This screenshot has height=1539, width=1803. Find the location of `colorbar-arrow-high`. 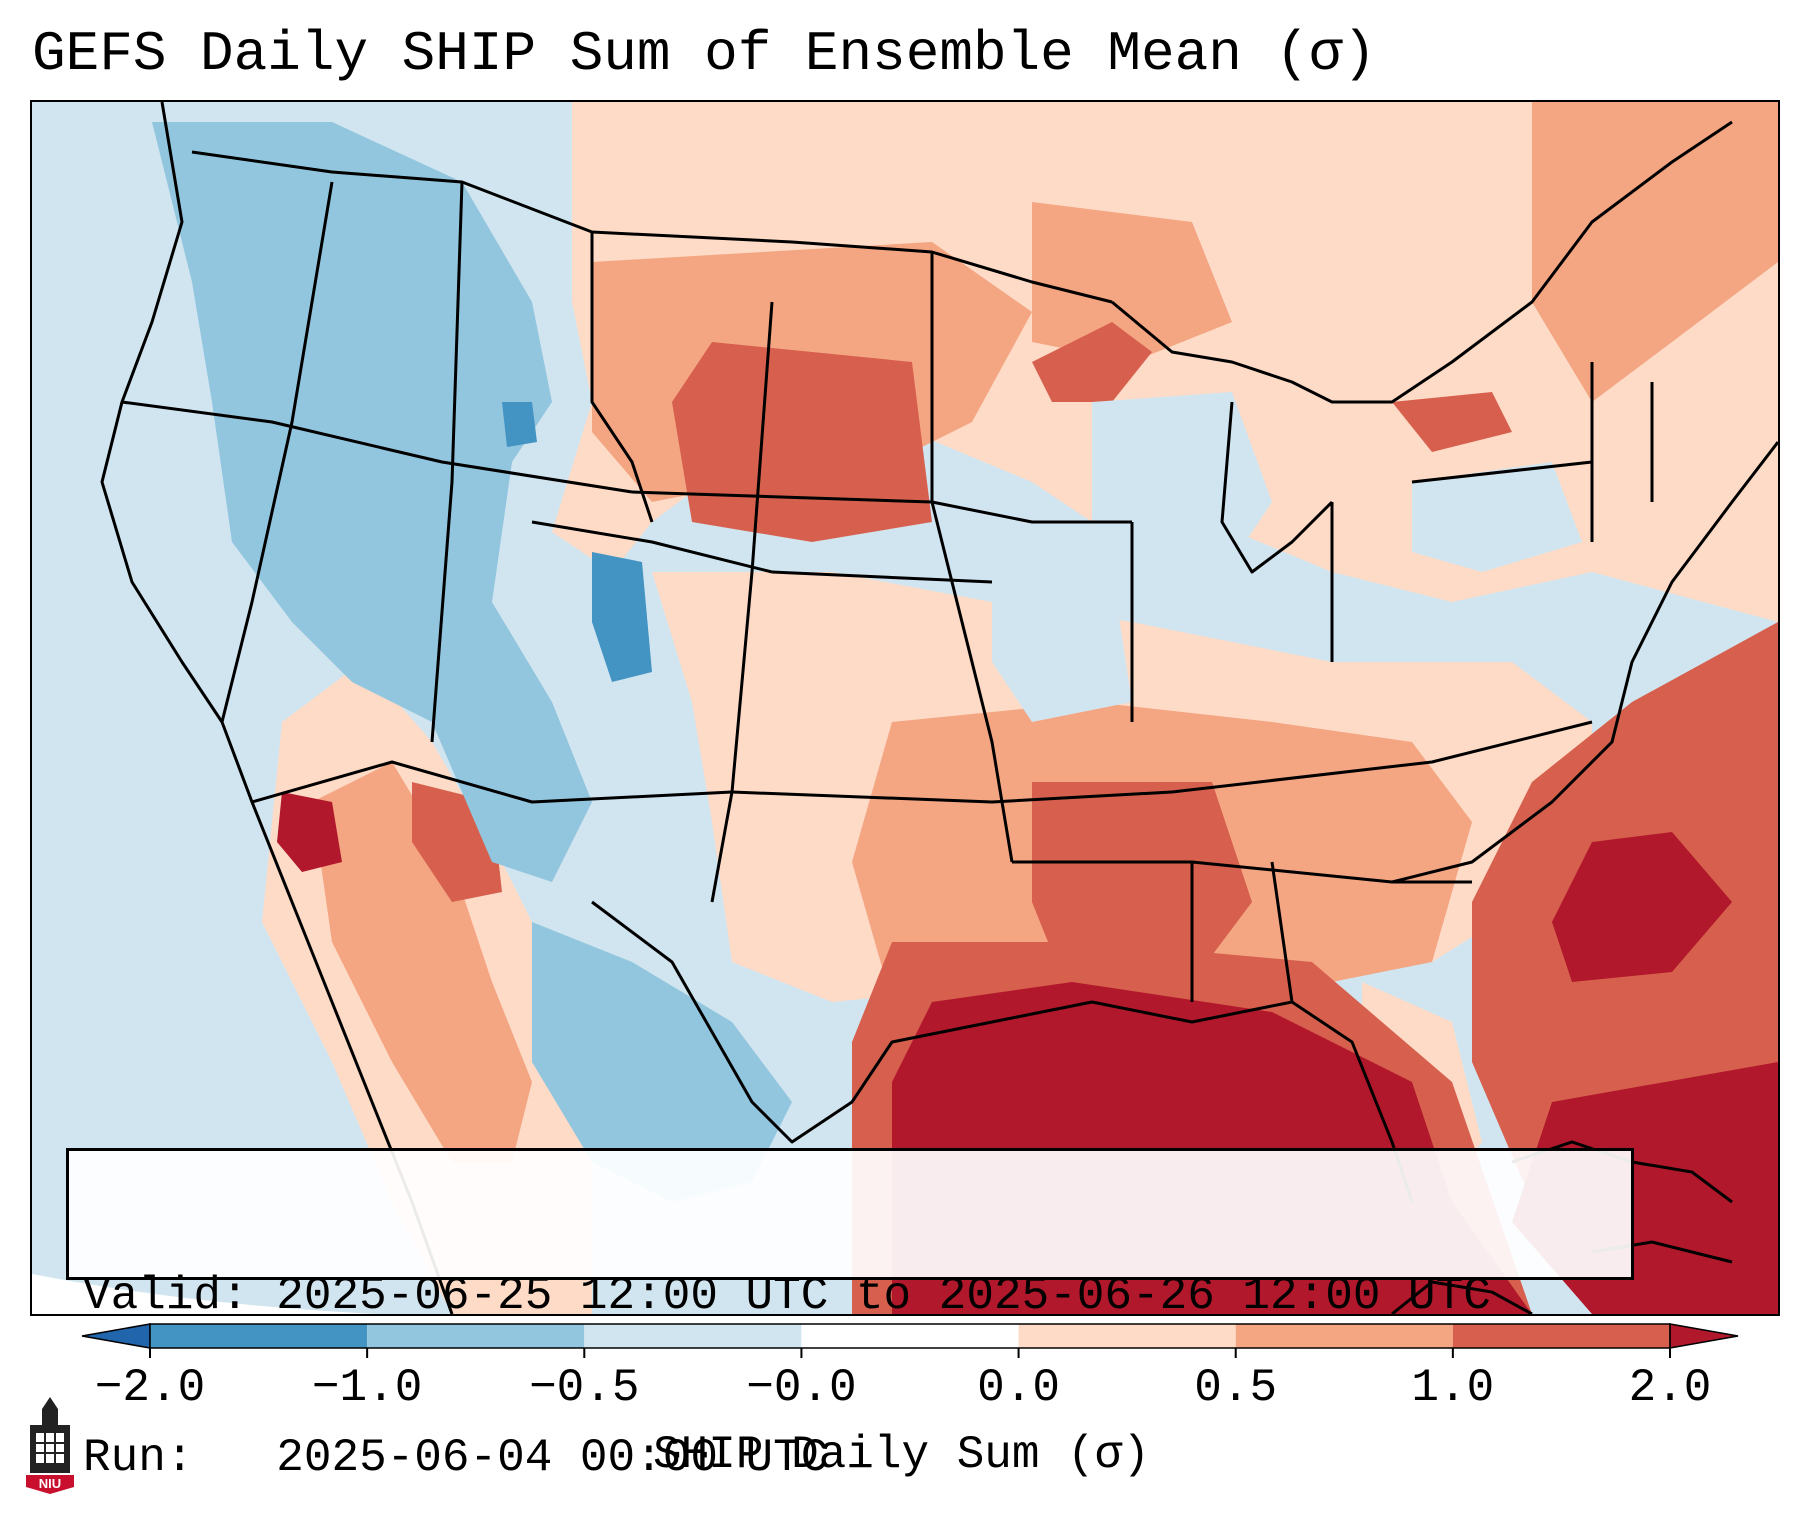

colorbar-arrow-high is located at coordinates (1704, 1336).